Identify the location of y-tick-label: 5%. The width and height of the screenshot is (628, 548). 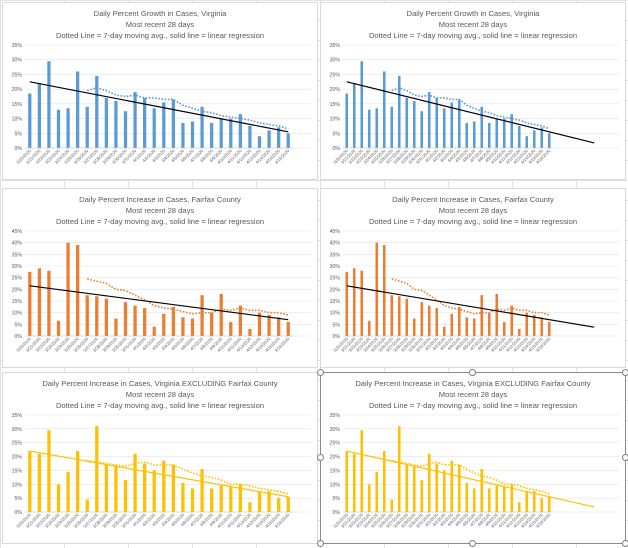
(337, 134).